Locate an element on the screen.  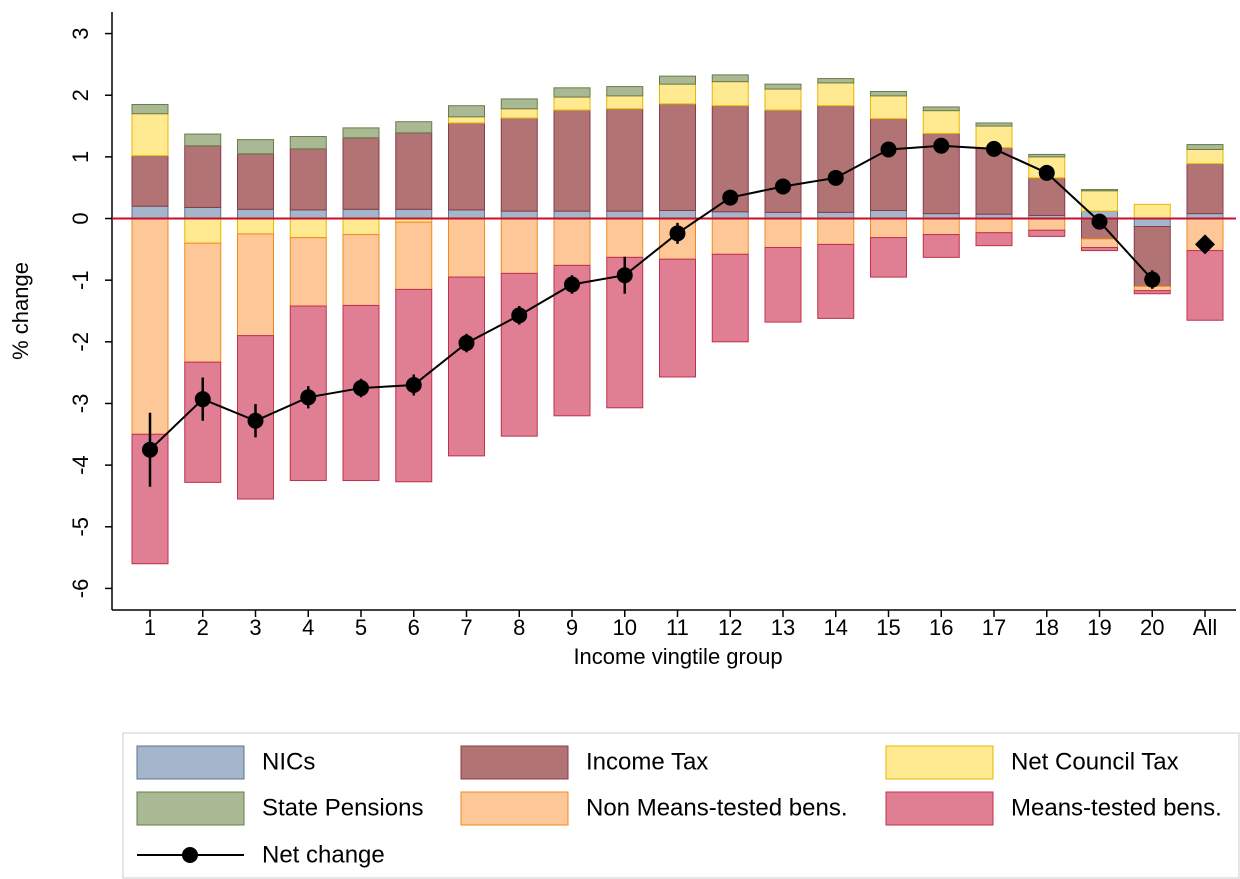
x-tick-label: 7 is located at coordinates (466, 627).